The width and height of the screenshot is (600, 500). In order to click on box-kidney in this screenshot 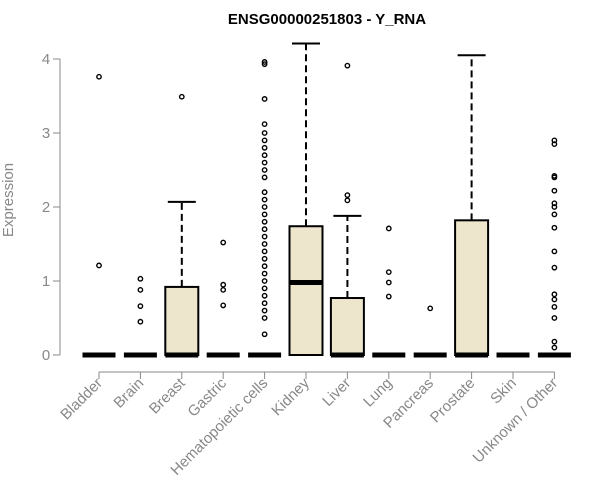, I will do `click(306, 199)`.